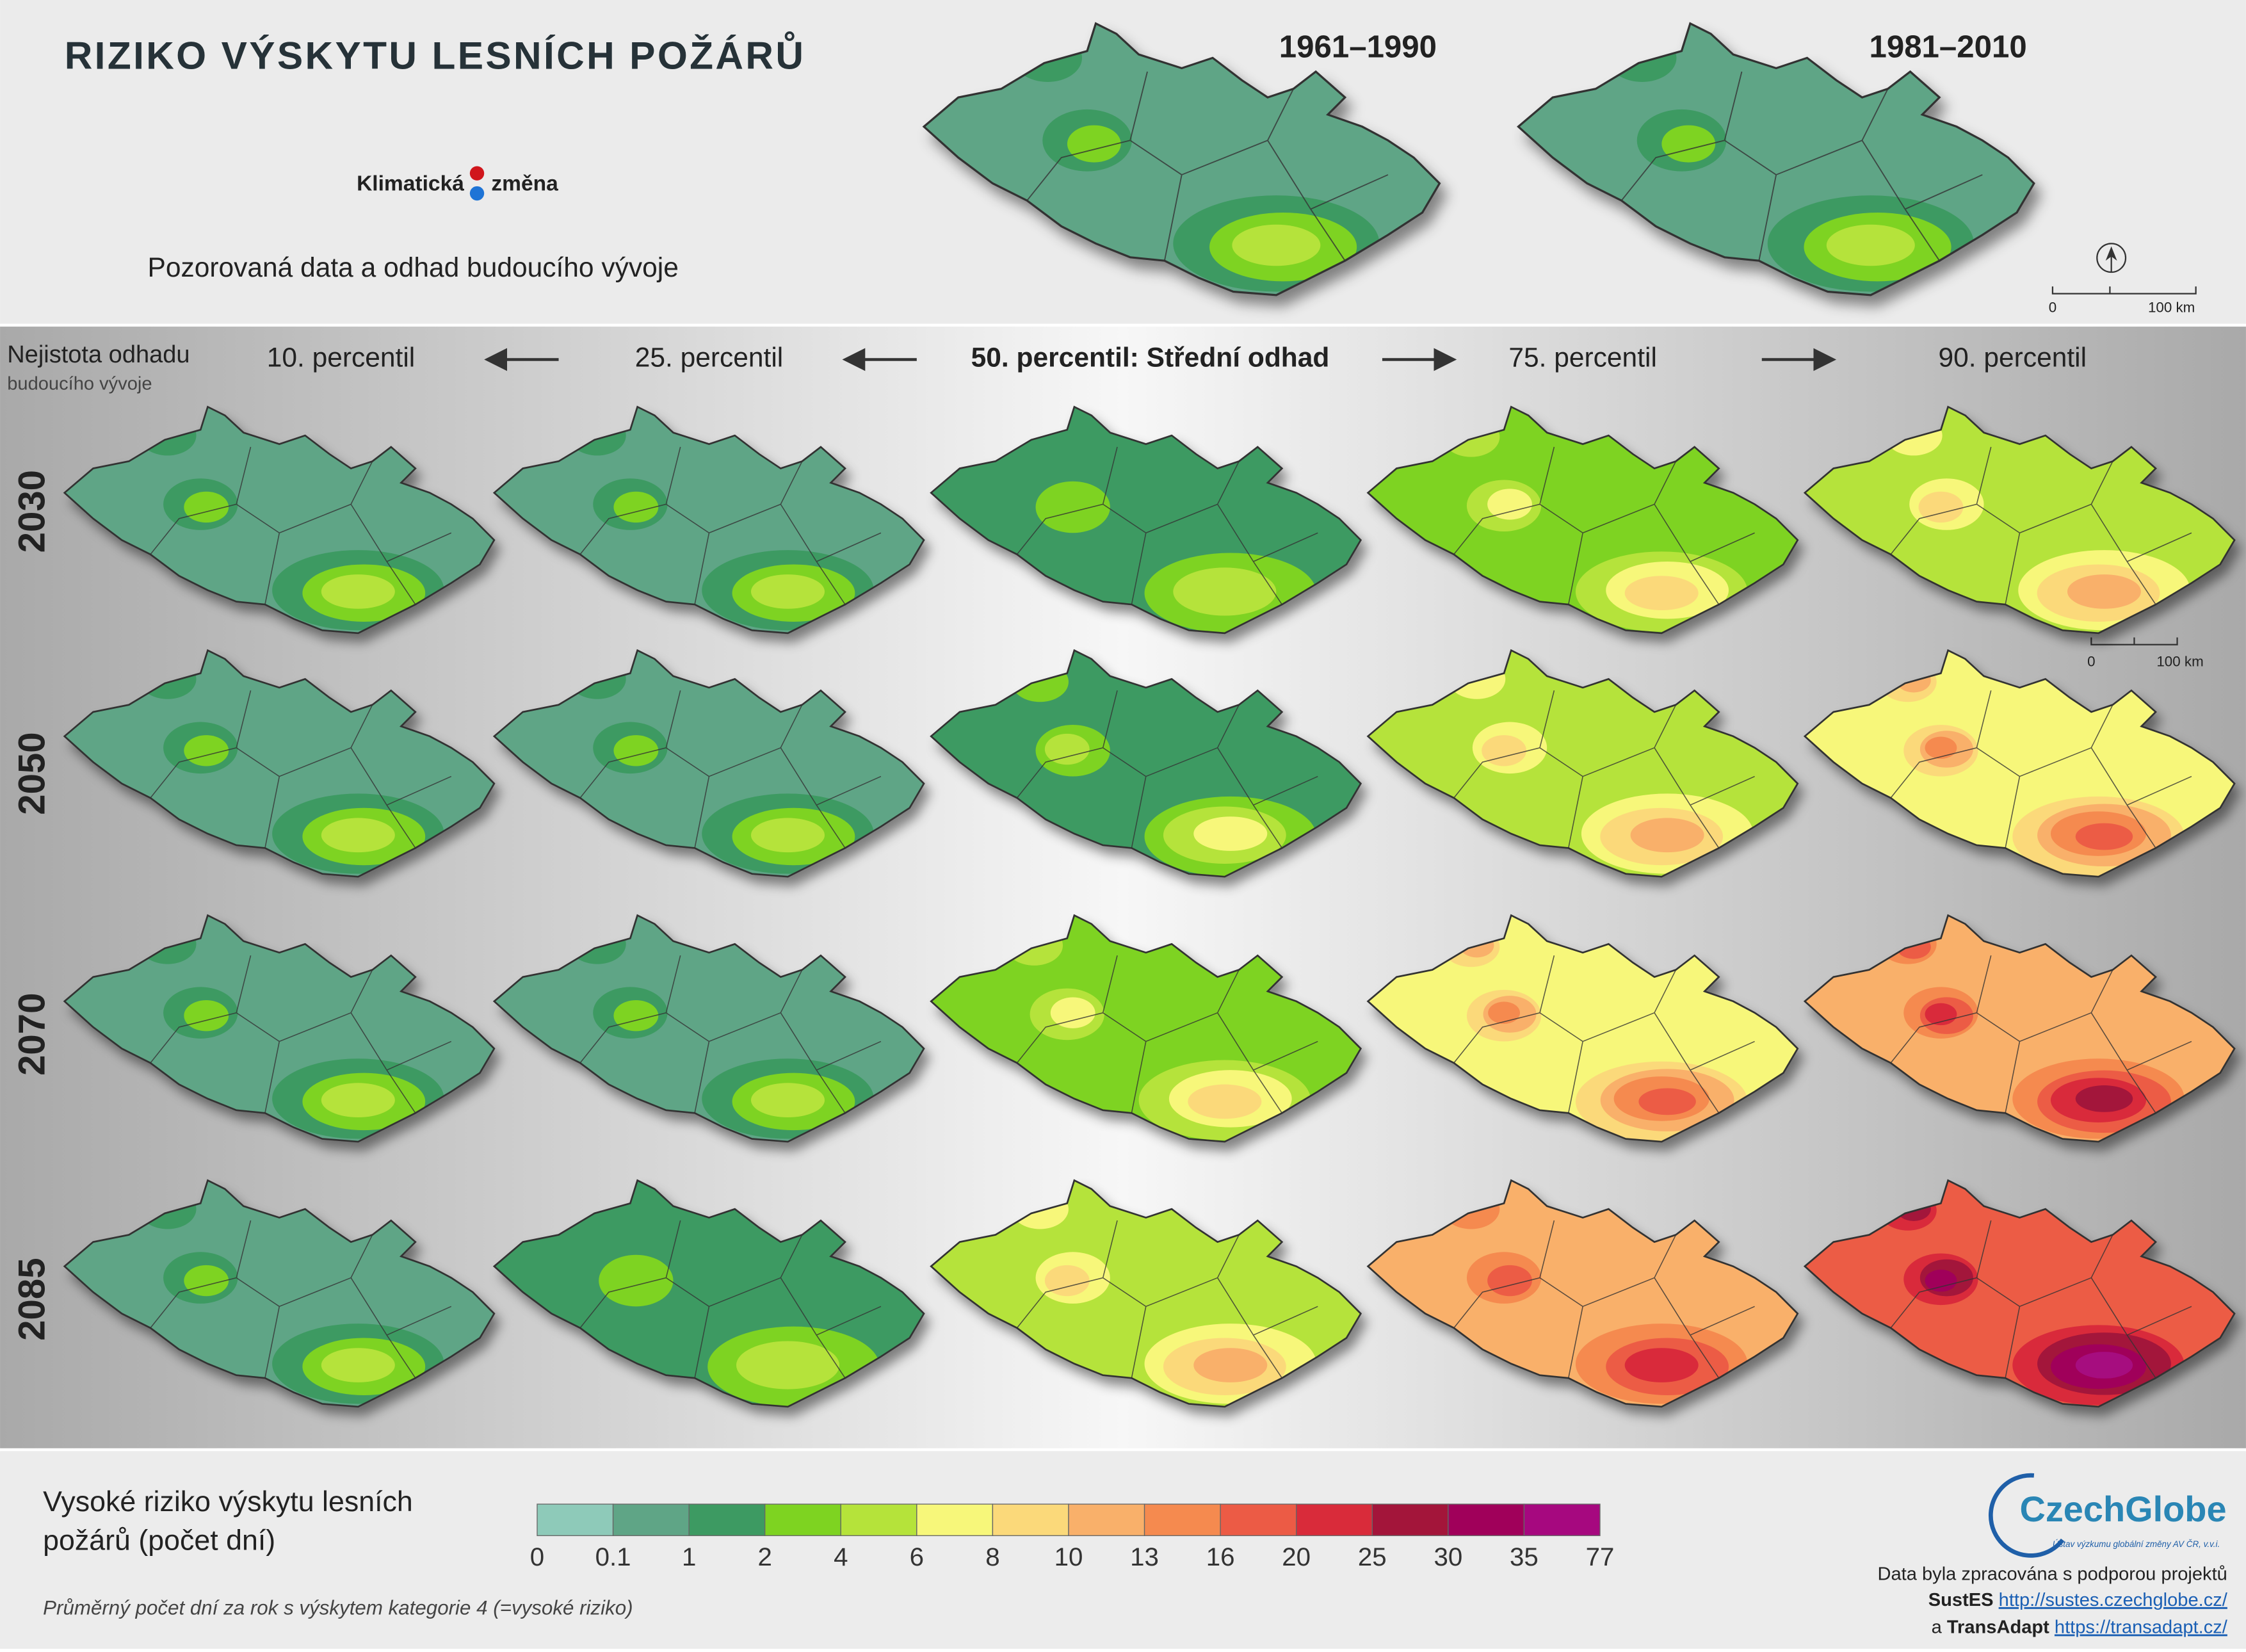 This screenshot has width=2246, height=1652. I want to click on map, so click(1146, 1294).